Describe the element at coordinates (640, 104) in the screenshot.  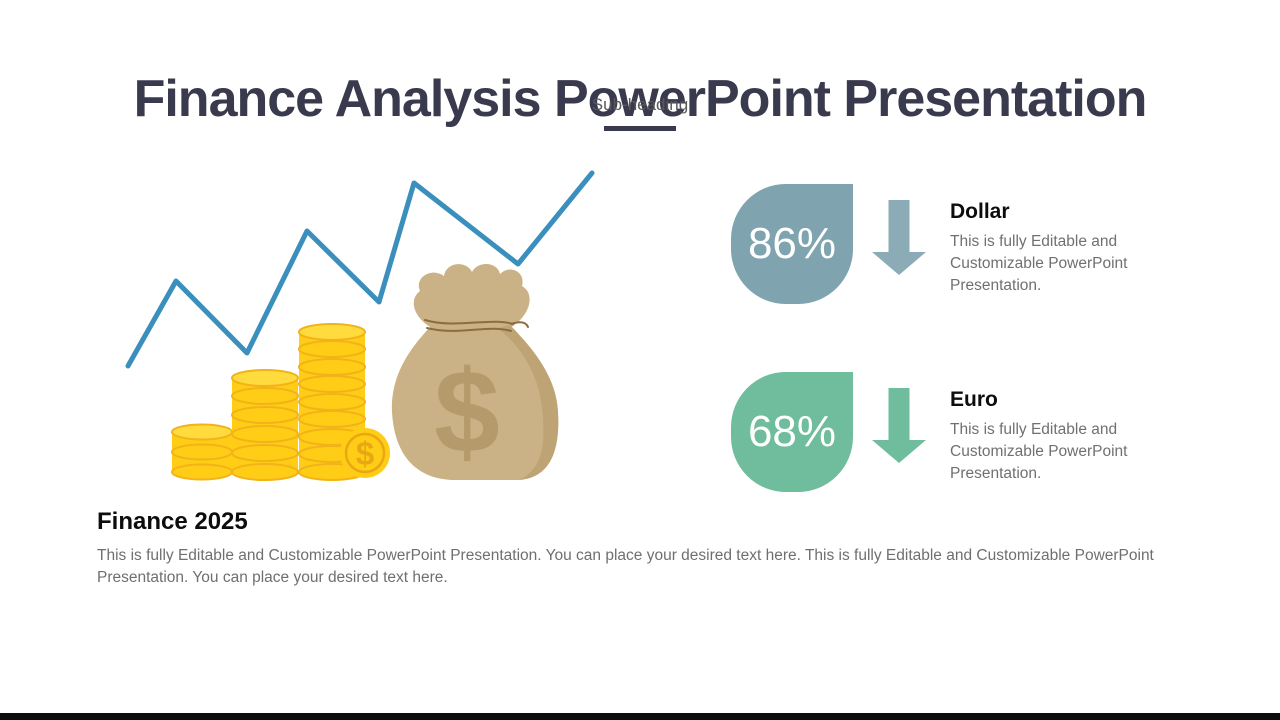
I see `subheading: Sub-heading` at that location.